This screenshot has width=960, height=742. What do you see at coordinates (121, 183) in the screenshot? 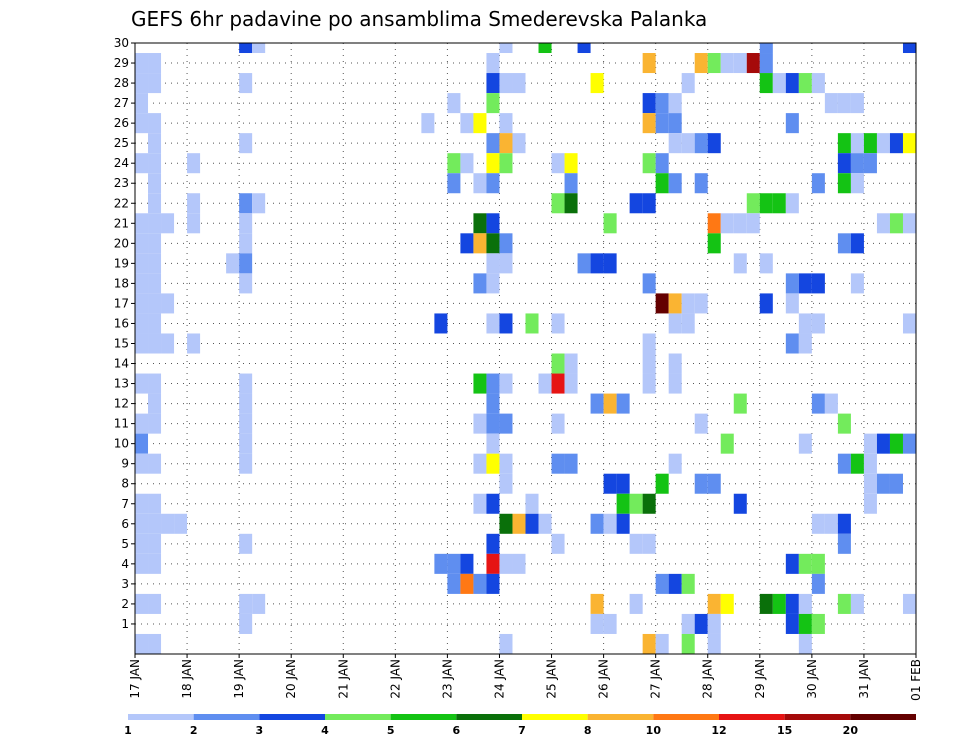
I see `y-tick-label: 23` at bounding box center [121, 183].